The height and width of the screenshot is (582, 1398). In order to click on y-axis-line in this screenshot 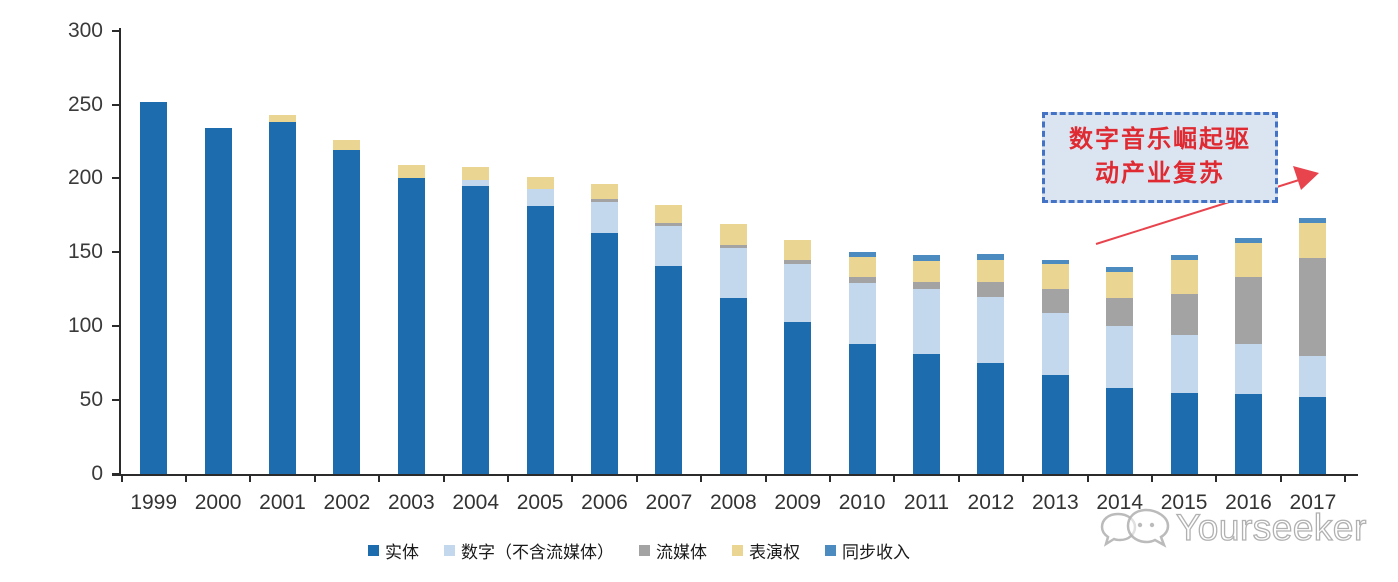, I will do `click(120, 252)`.